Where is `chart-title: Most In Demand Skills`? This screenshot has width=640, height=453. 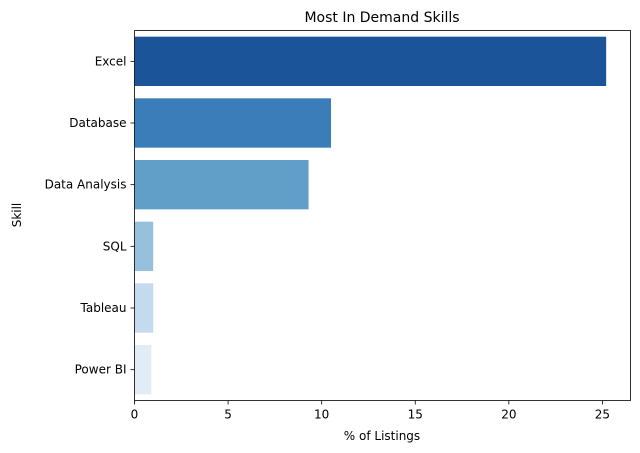 chart-title: Most In Demand Skills is located at coordinates (381, 18).